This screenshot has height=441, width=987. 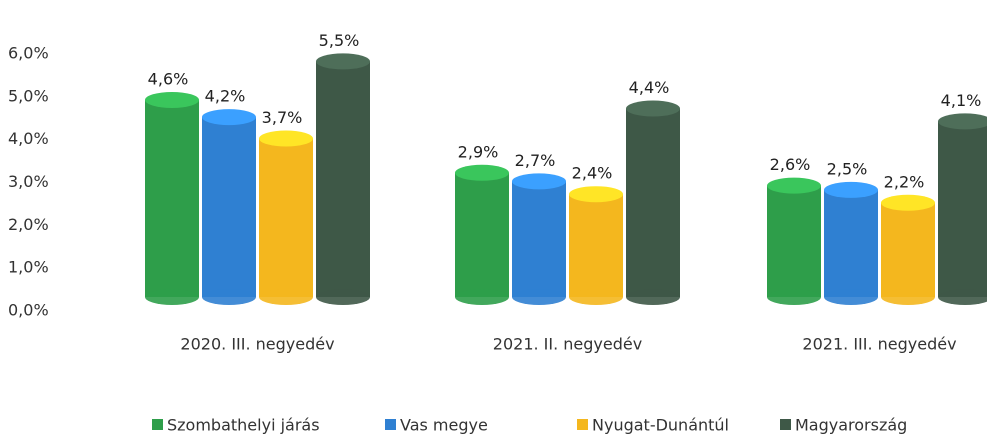 I want to click on legend-label: Vas megye, so click(x=444, y=425).